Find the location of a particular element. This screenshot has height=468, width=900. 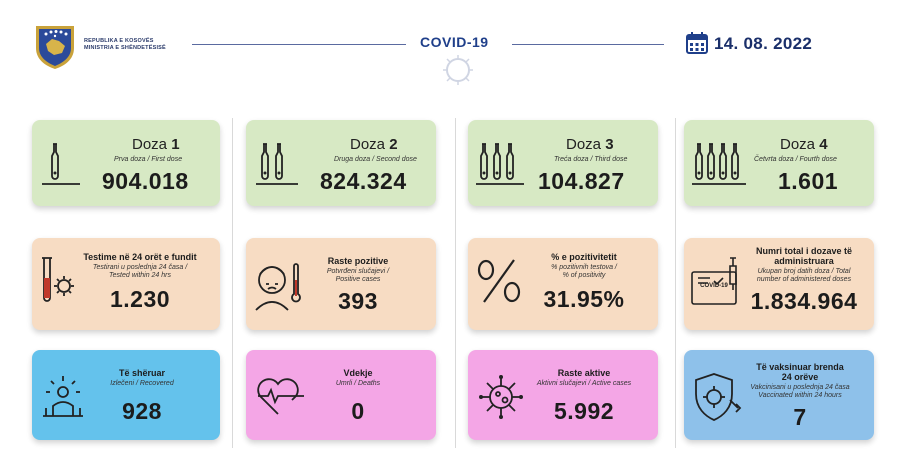

ministry-line-2: MINISTRIA E SHËNDETËSISË is located at coordinates (125, 48).